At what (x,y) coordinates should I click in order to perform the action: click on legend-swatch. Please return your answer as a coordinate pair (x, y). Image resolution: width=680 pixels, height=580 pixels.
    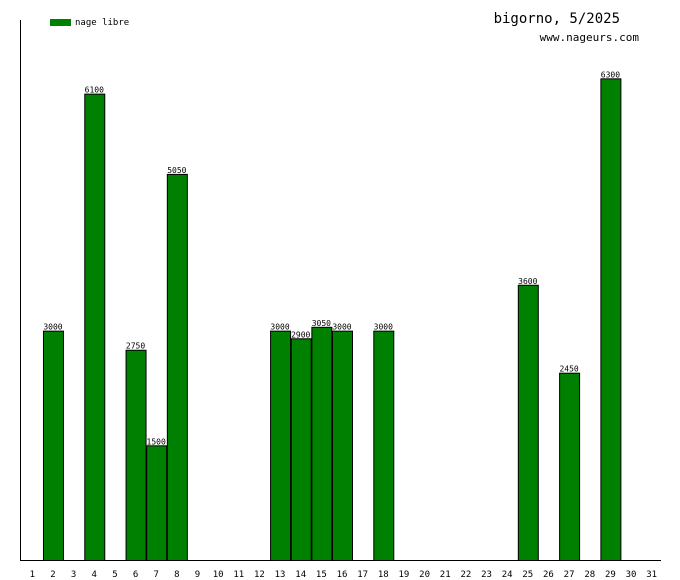
    Looking at the image, I should click on (60, 22).